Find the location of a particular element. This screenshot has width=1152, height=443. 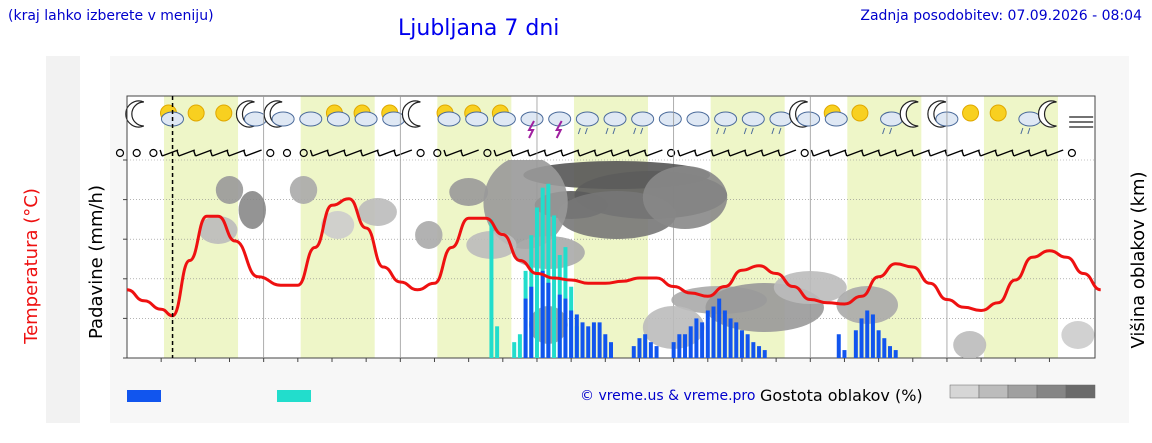

legend-swatch is located at coordinates (144, 396).